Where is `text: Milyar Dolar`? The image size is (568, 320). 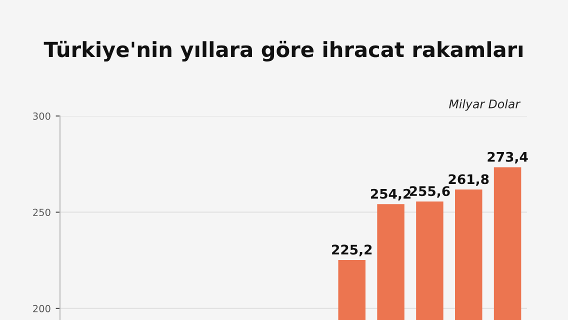
text: Milyar Dolar is located at coordinates (485, 105).